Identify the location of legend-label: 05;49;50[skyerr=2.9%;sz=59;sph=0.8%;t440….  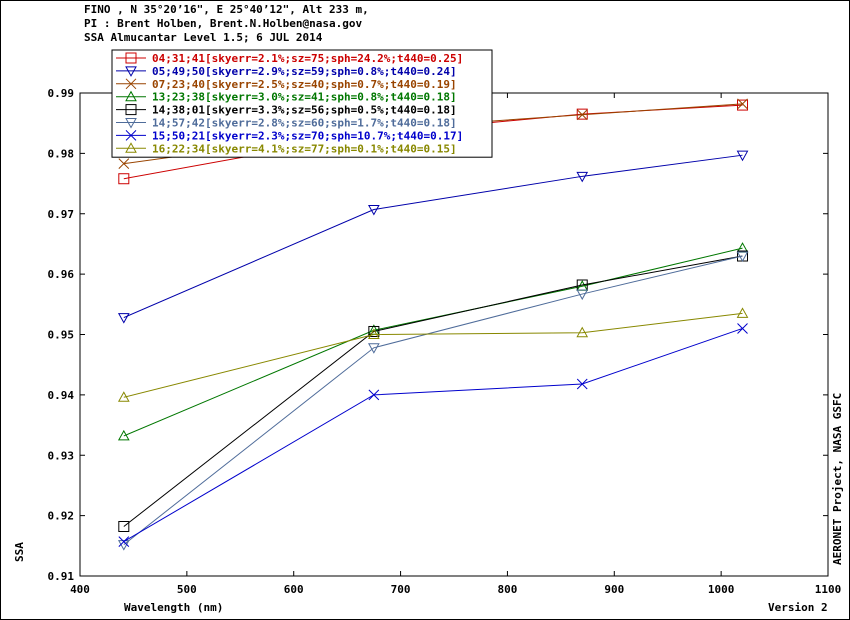
(304, 71).